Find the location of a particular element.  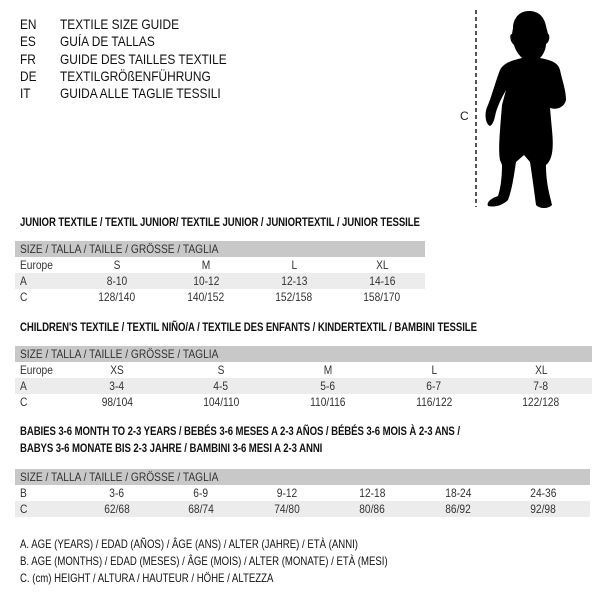

table-cell: 74/80 is located at coordinates (287, 509).